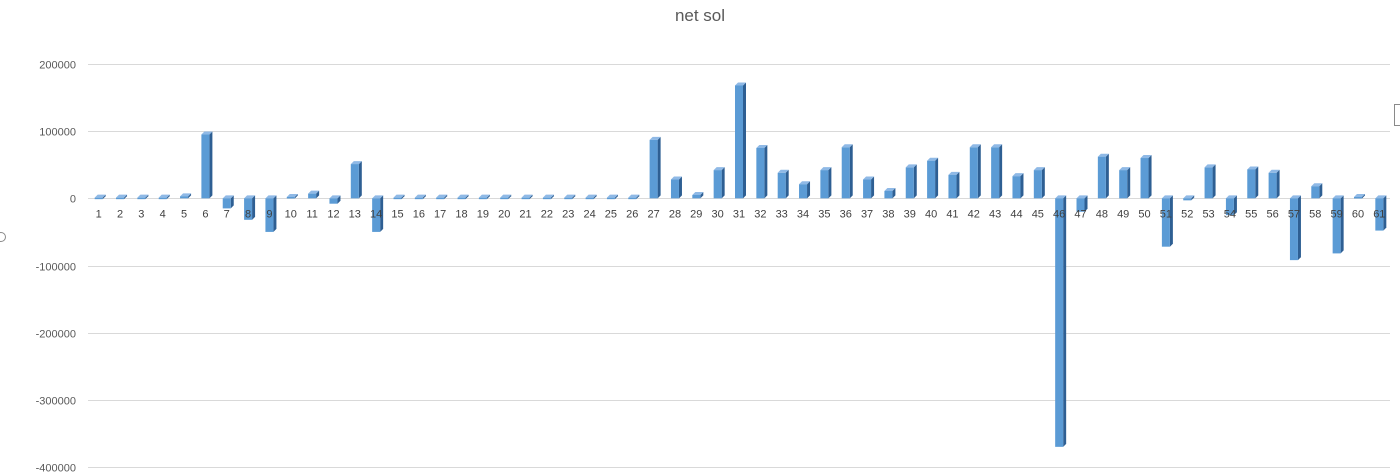 The image size is (1400, 476). Describe the element at coordinates (56, 268) in the screenshot. I see `y-tick-label: -100000` at that location.